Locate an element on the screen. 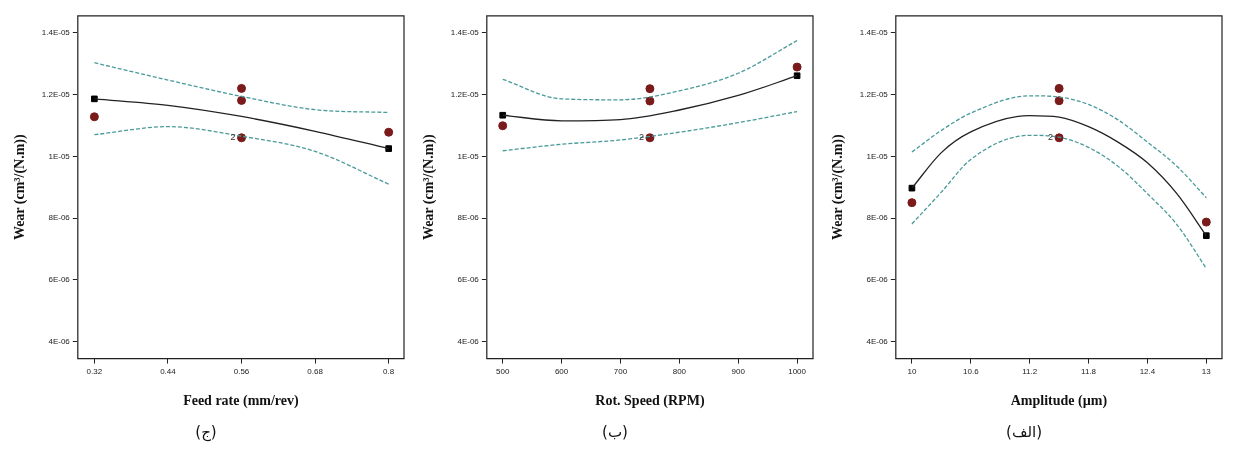  text: (ب) is located at coordinates (615, 431).